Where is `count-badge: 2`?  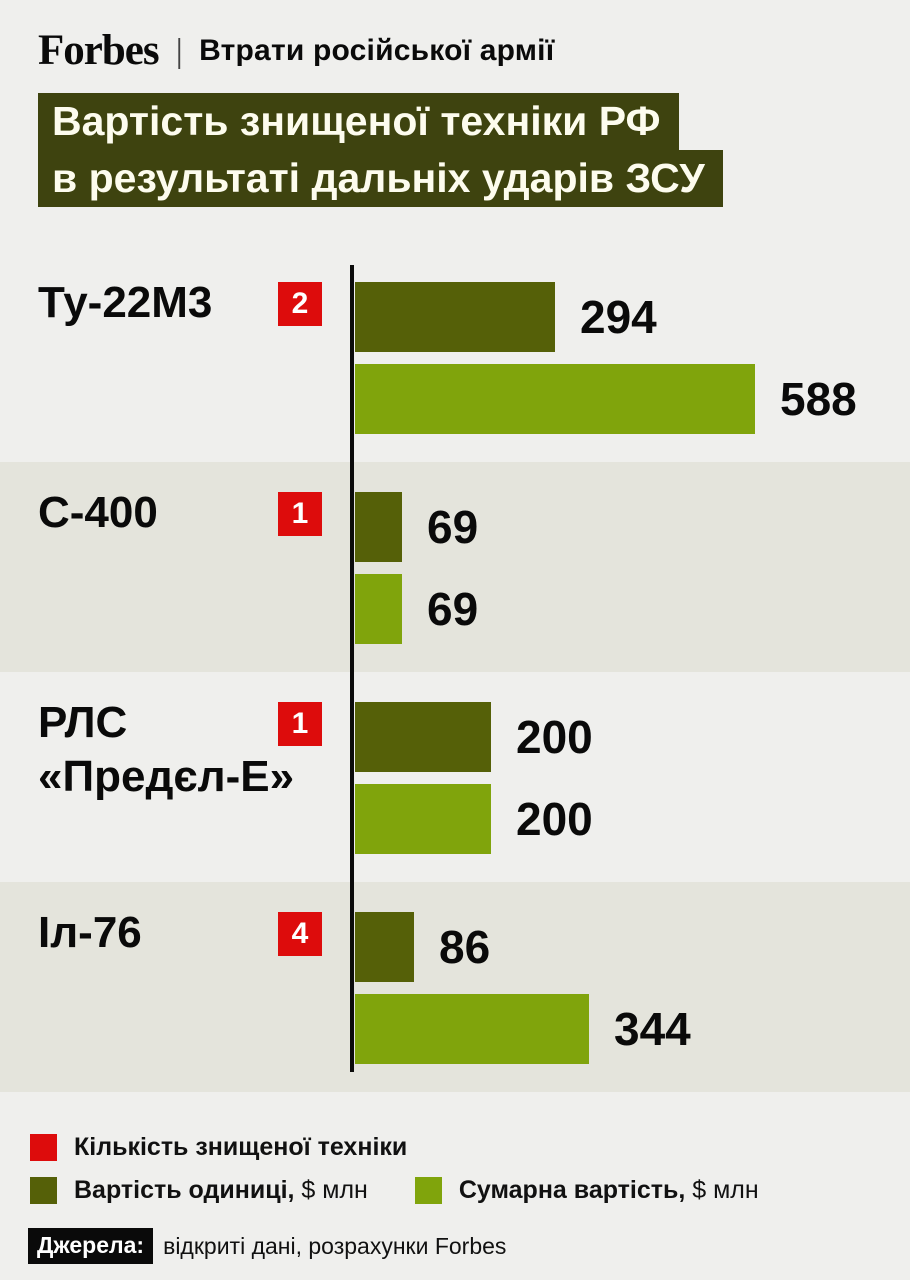
count-badge: 2 is located at coordinates (300, 304).